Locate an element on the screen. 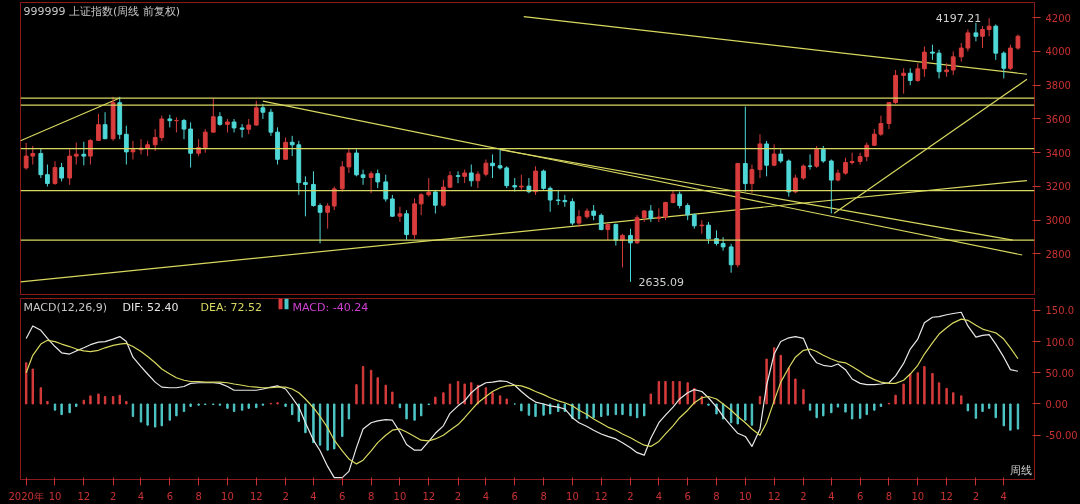 The width and height of the screenshot is (1080, 504). y-tick-label: 50.00 is located at coordinates (1060, 373).